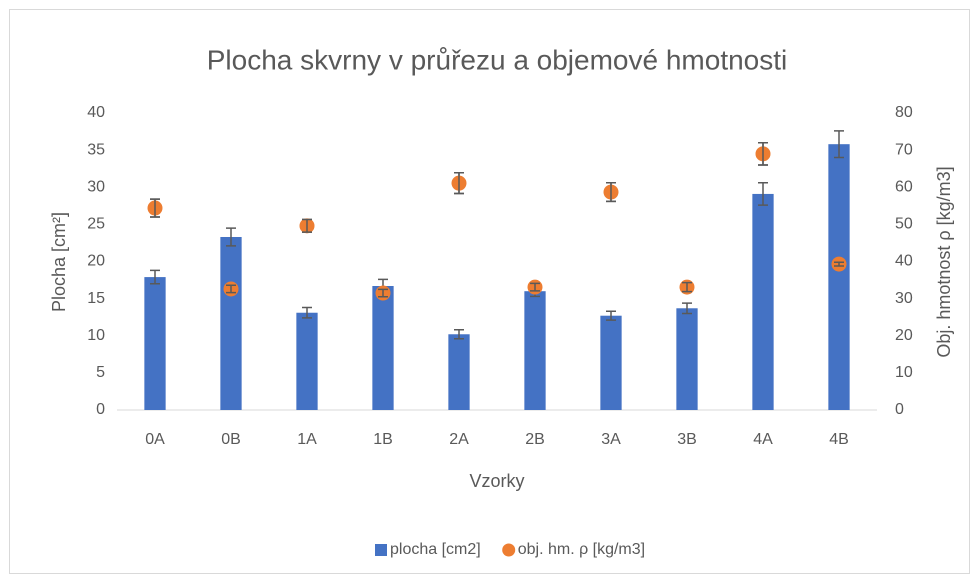 Image resolution: width=979 pixels, height=583 pixels. I want to click on x-tick-label: 4B, so click(839, 439).